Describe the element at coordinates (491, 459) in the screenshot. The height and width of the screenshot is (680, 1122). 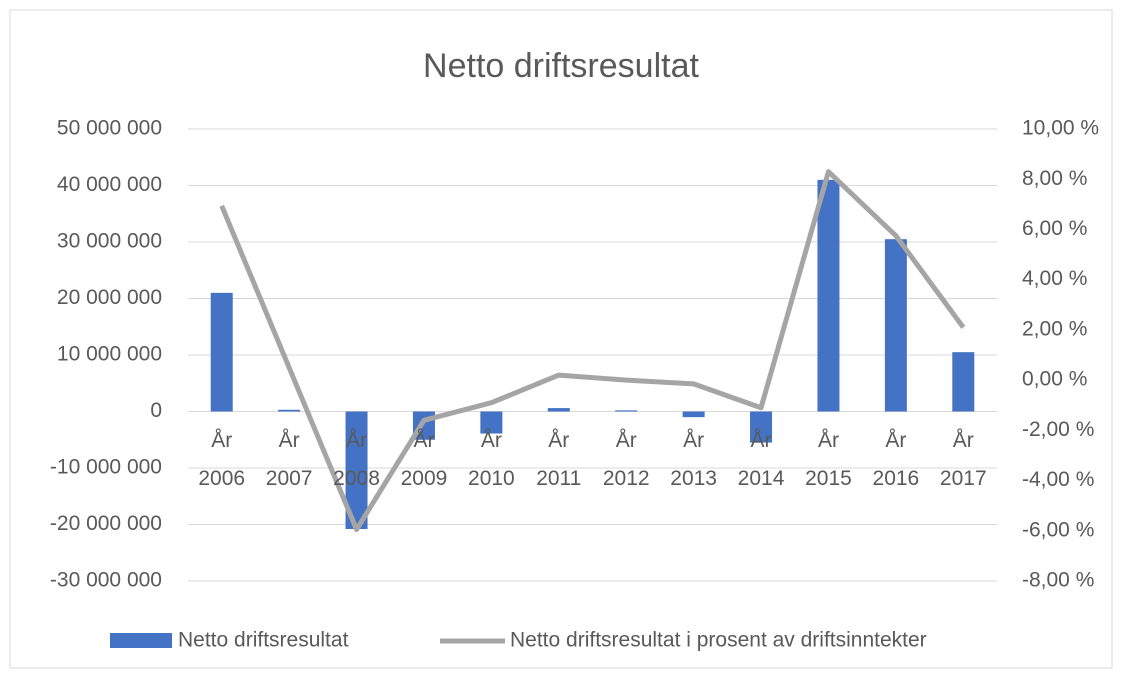
I see `x-tick-label: År 2010` at that location.